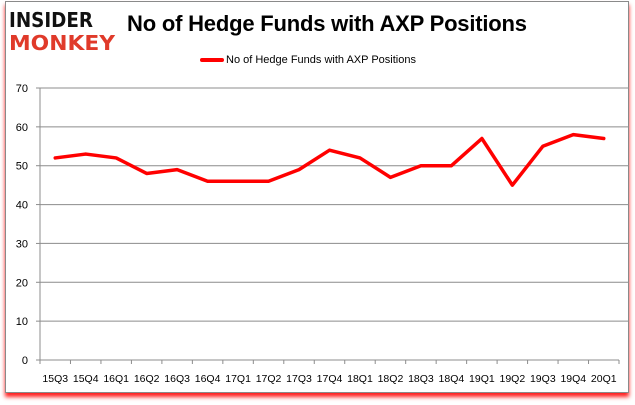 This screenshot has height=405, width=635. Describe the element at coordinates (51, 20) in the screenshot. I see `svg-text: INSIDER` at that location.